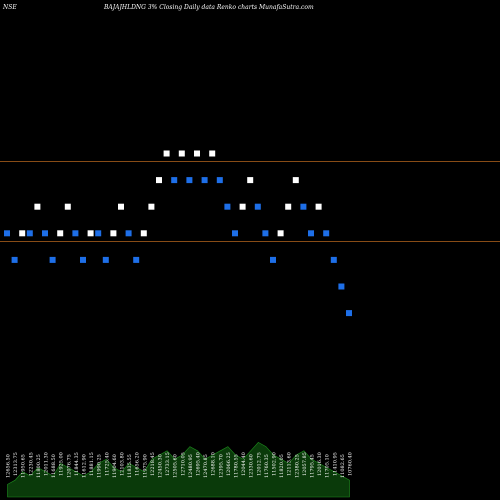 The height and width of the screenshot is (500, 500). What do you see at coordinates (69, 466) in the screenshot?
I see `volume-label: 12076.75` at bounding box center [69, 466].